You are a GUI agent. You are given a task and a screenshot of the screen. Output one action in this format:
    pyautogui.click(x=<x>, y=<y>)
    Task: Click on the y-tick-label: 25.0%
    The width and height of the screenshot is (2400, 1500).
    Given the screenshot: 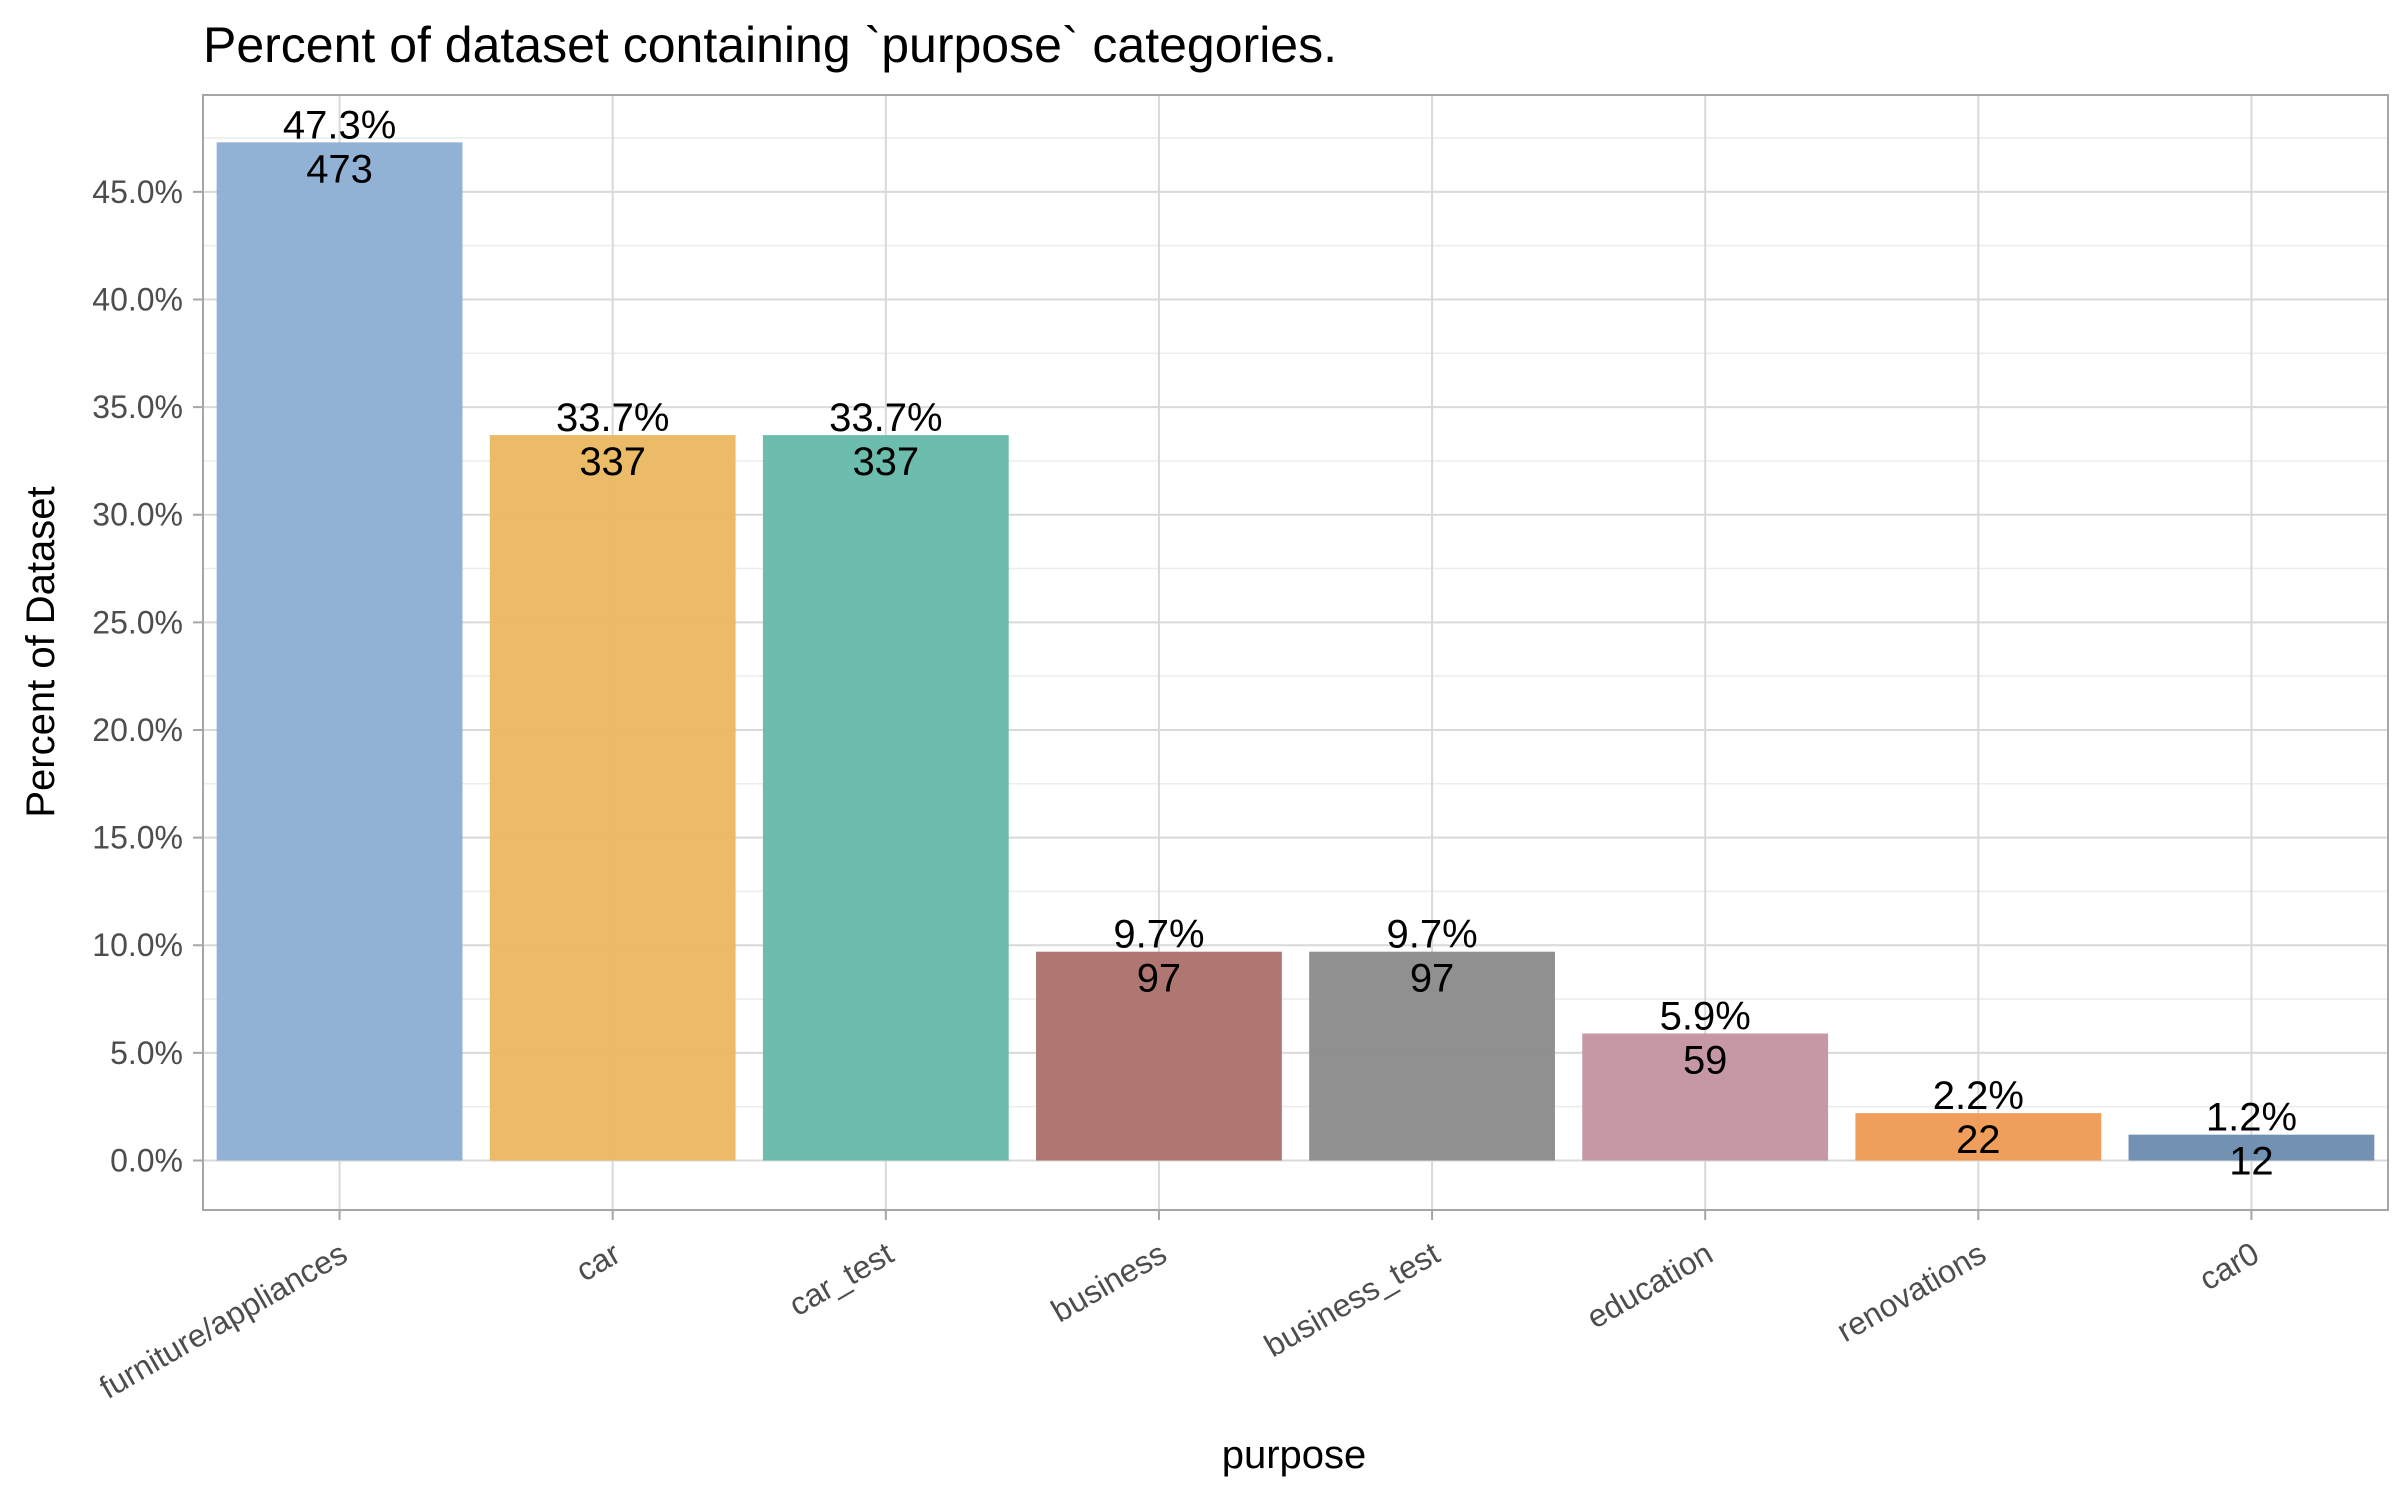 What is the action you would take?
    pyautogui.click(x=137, y=622)
    